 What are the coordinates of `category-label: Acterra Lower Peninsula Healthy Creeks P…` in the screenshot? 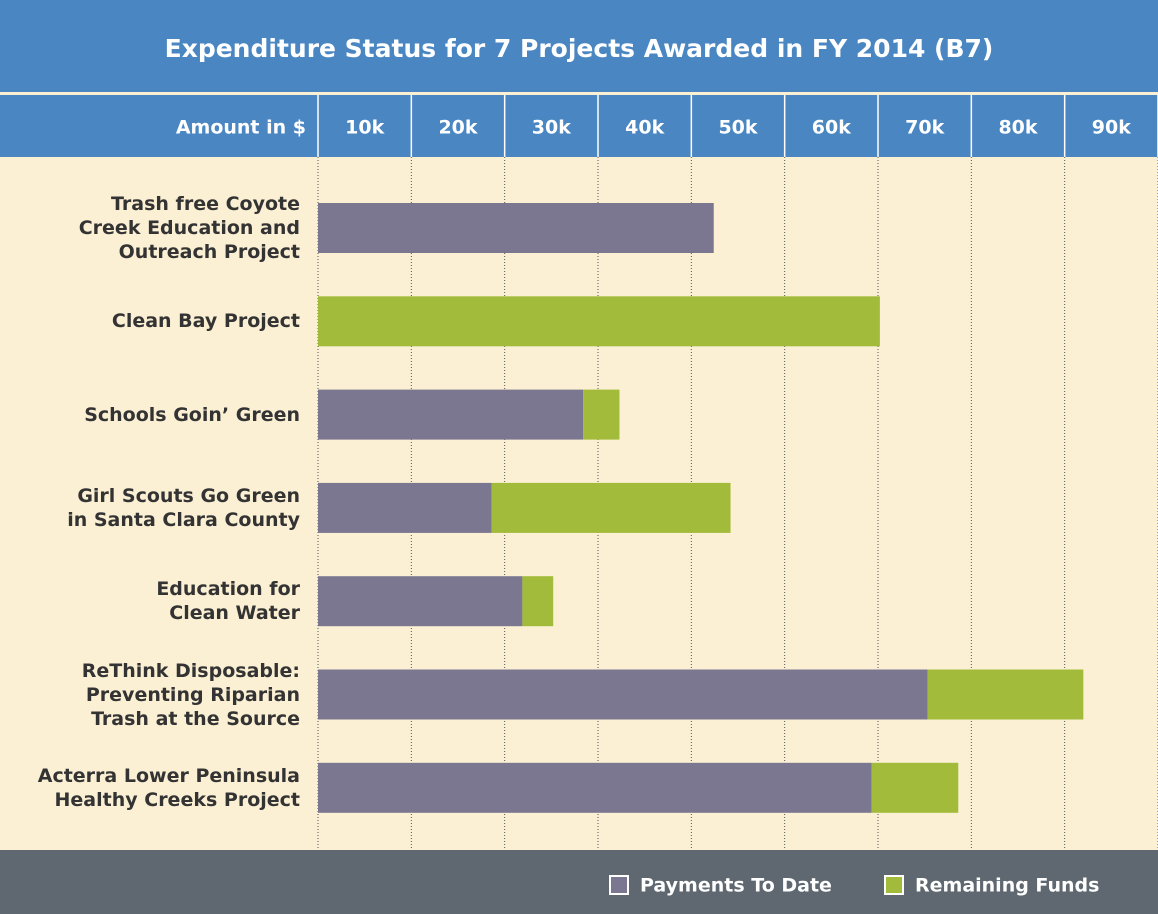 It's located at (168, 787).